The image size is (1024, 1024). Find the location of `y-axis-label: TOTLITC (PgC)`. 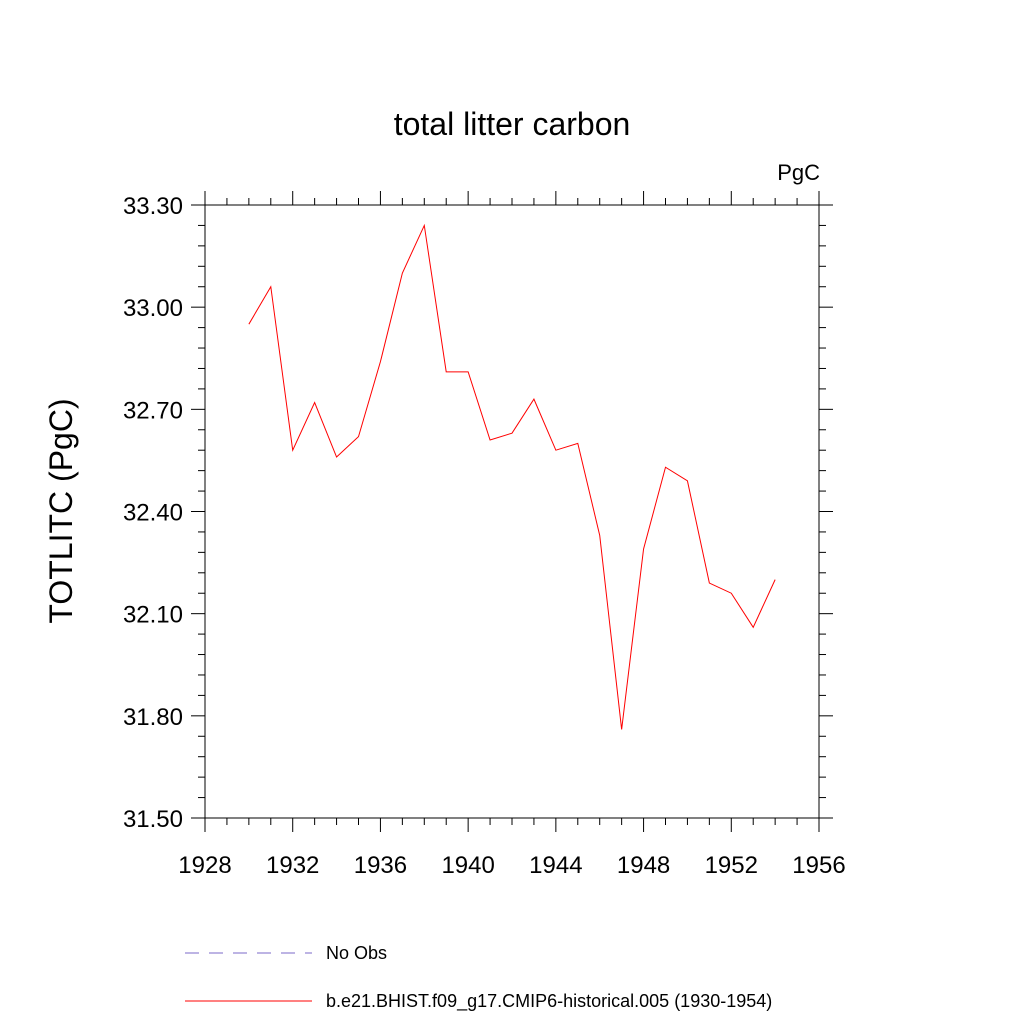

y-axis-label: TOTLITC (PgC) is located at coordinates (61, 510).